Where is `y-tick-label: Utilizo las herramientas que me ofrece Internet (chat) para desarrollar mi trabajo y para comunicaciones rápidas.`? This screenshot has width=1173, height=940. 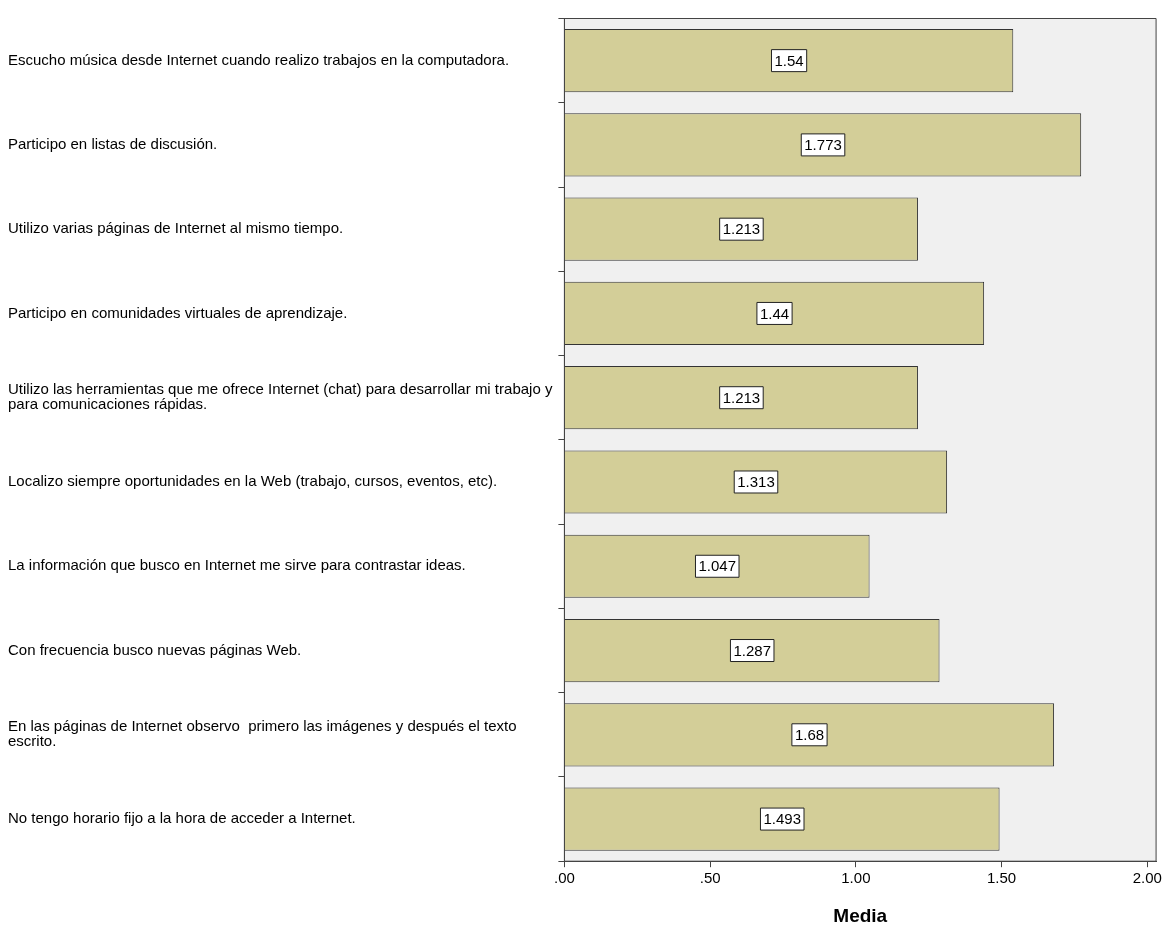
y-tick-label: Utilizo las herramientas que me ofrece Internet (chat) para desarrollar mi trabajo y para comunicaciones rápidas. is located at coordinates (280, 396).